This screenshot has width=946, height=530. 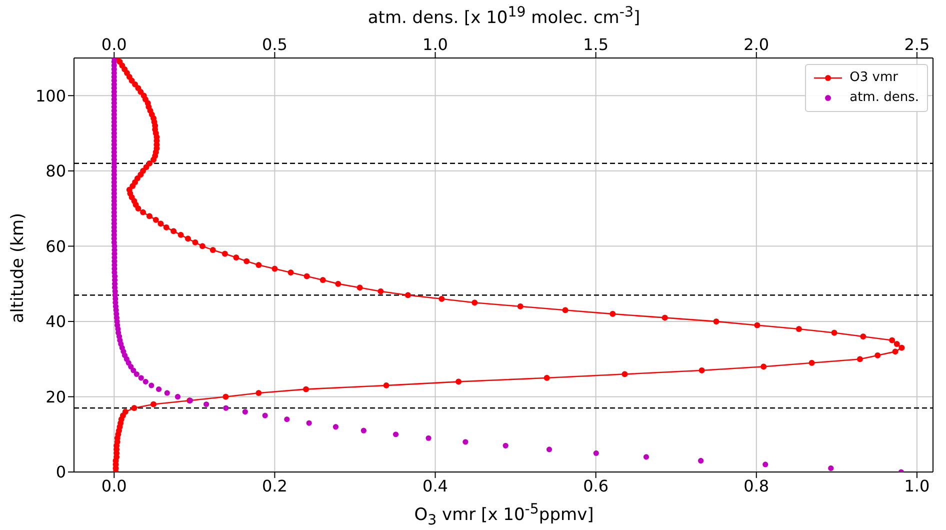 What do you see at coordinates (435, 44) in the screenshot?
I see `x2-tick-label: 1.0` at bounding box center [435, 44].